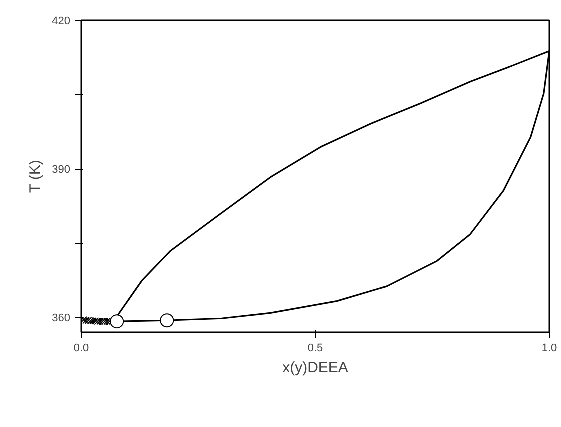 Image resolution: width=561 pixels, height=427 pixels. Describe the element at coordinates (61, 170) in the screenshot. I see `y-tick-label: 390` at that location.